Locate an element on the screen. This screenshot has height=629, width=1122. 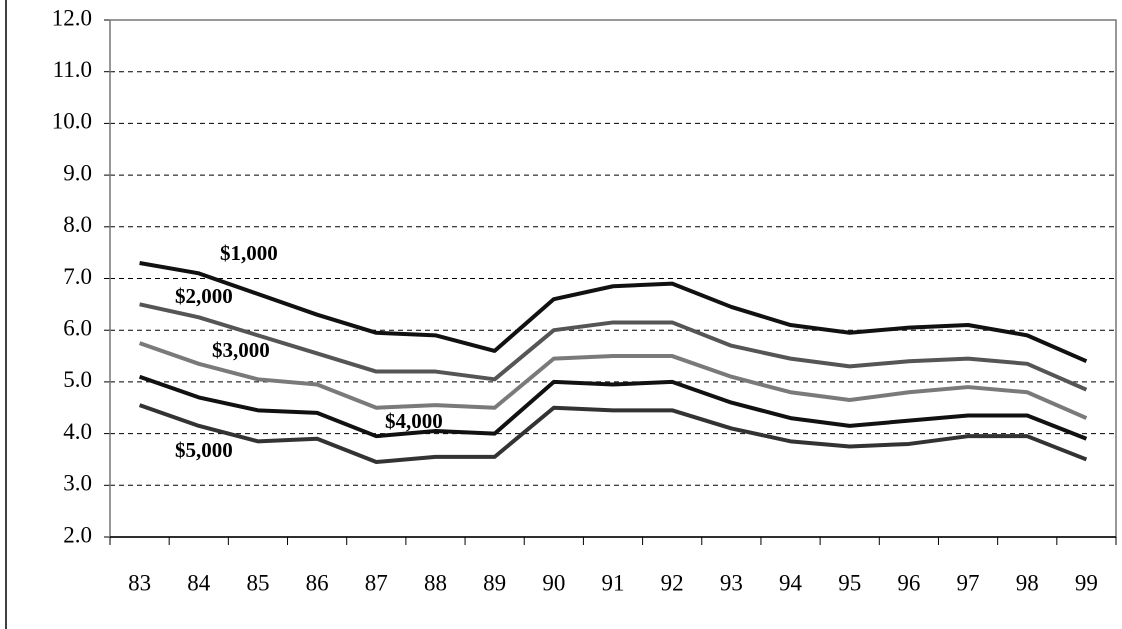
x-tick-label: 89 is located at coordinates (494, 582).